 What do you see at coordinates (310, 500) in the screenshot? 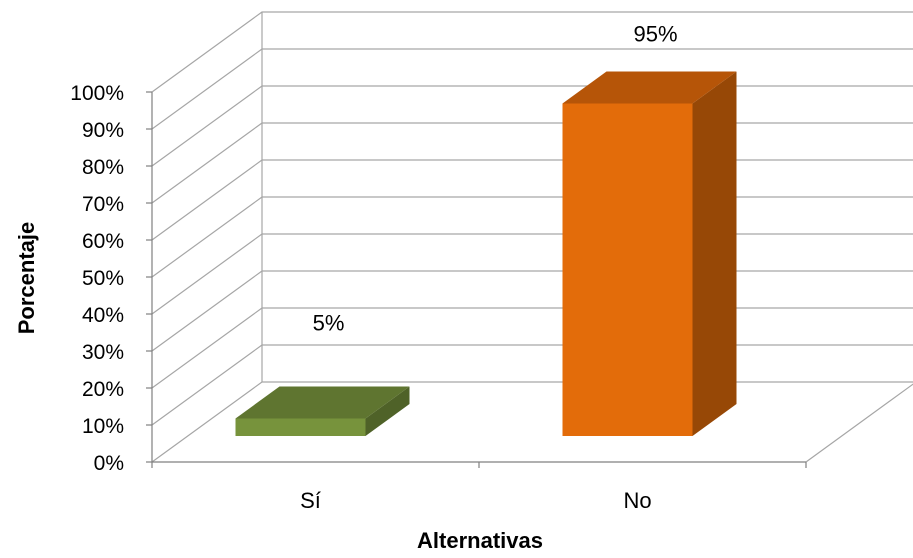
I see `category-label: Sí` at bounding box center [310, 500].